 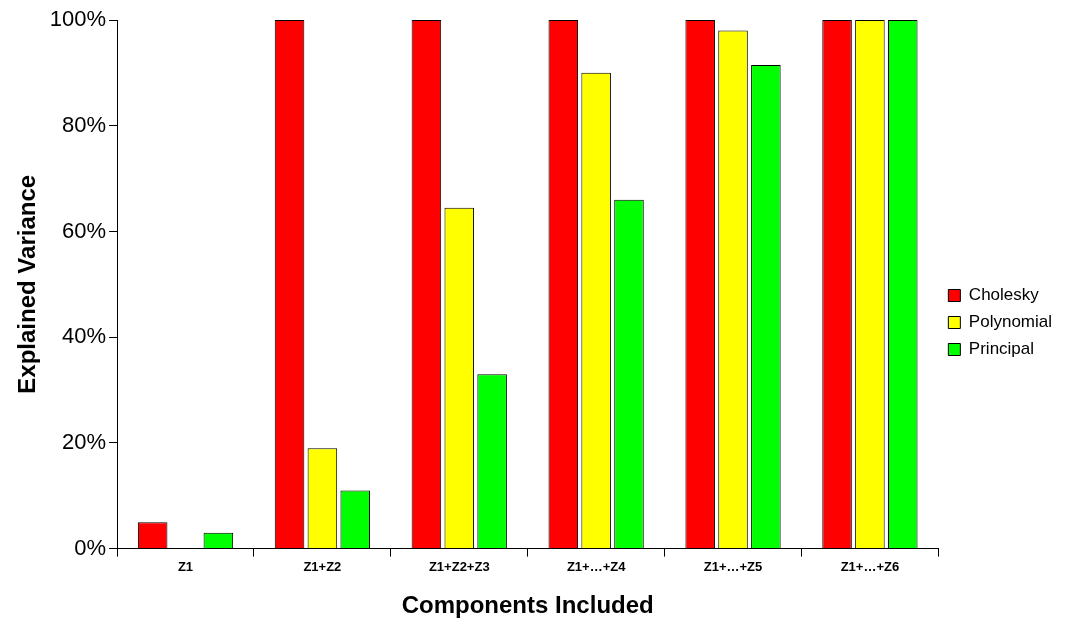 What do you see at coordinates (27, 284) in the screenshot?
I see `y-axis-title: Explained Variance` at bounding box center [27, 284].